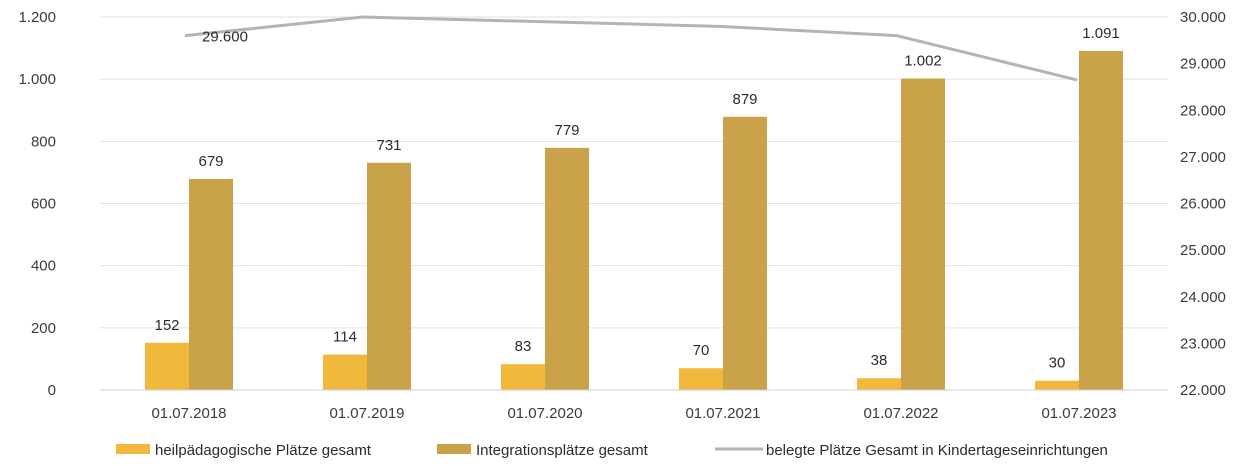 This screenshot has height=466, width=1246. What do you see at coordinates (523, 346) in the screenshot?
I see `bar-data-label: 83` at bounding box center [523, 346].